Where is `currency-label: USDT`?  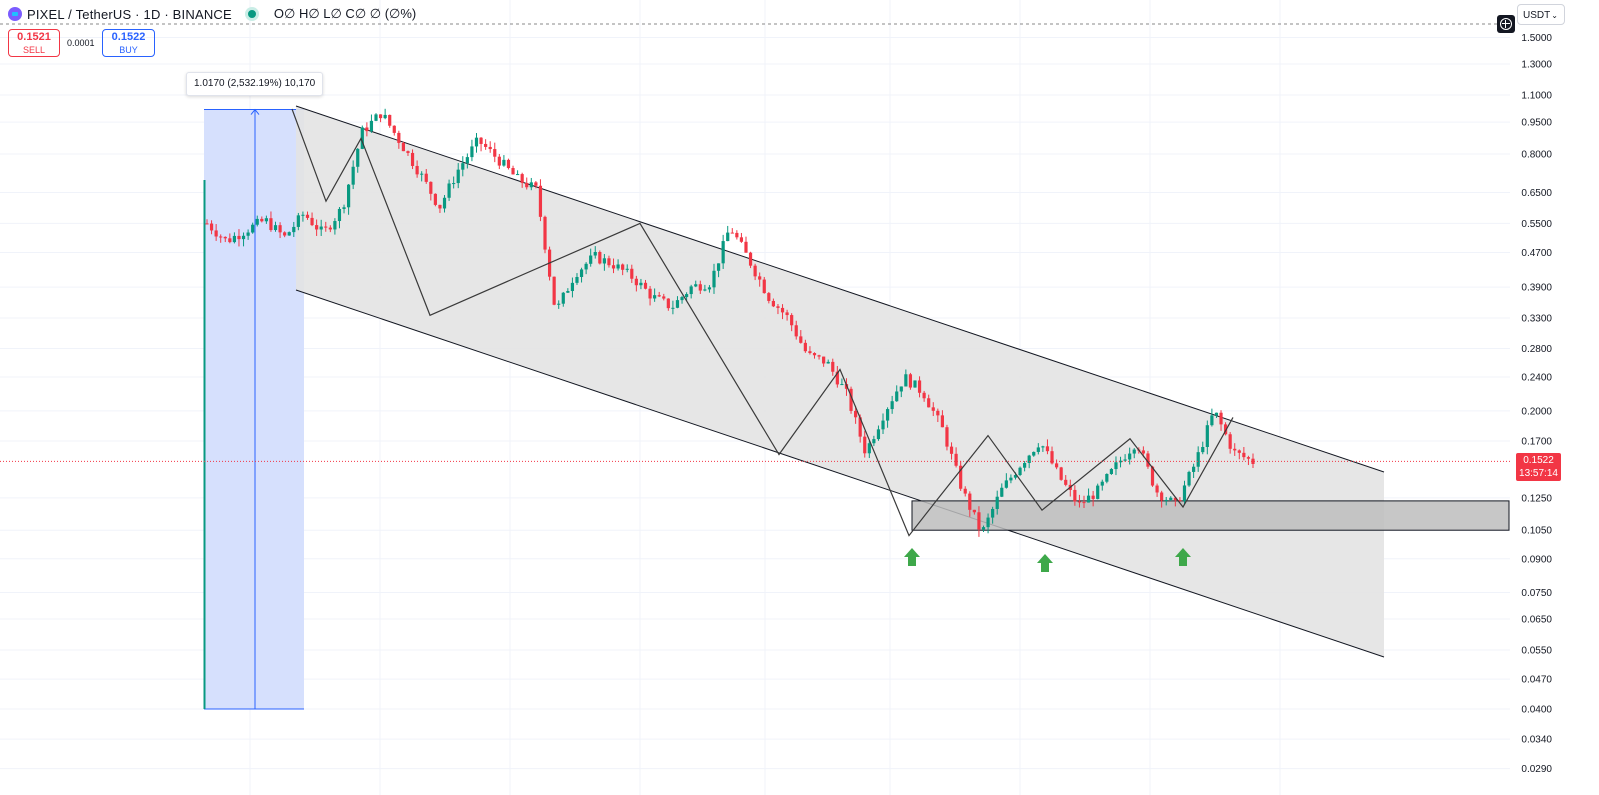 currency-label: USDT is located at coordinates (1537, 15).